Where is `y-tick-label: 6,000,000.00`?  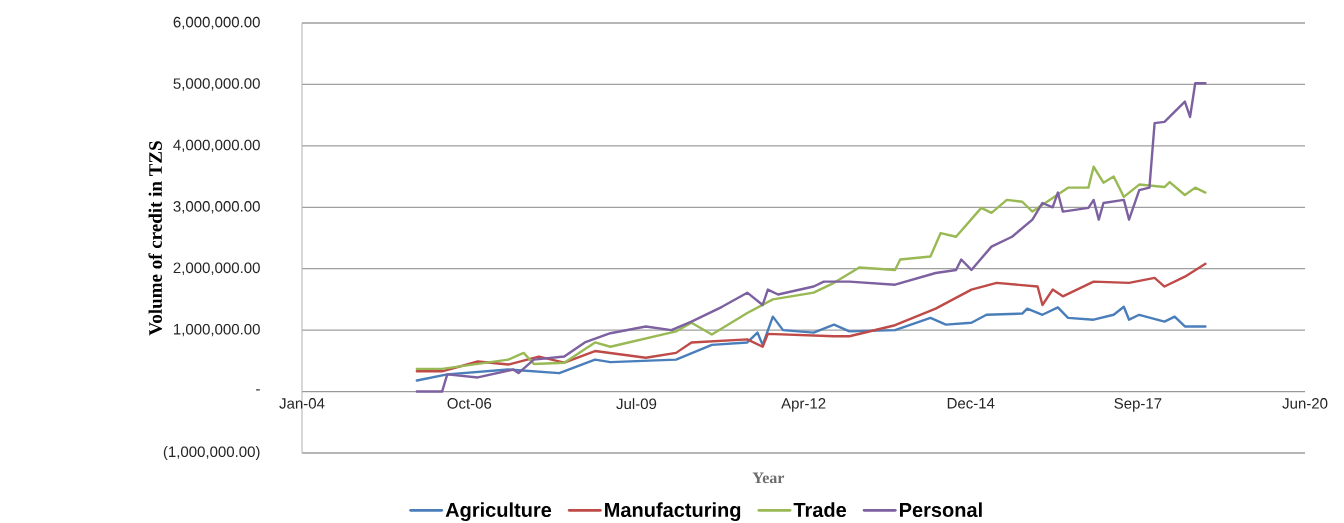 y-tick-label: 6,000,000.00 is located at coordinates (216, 23).